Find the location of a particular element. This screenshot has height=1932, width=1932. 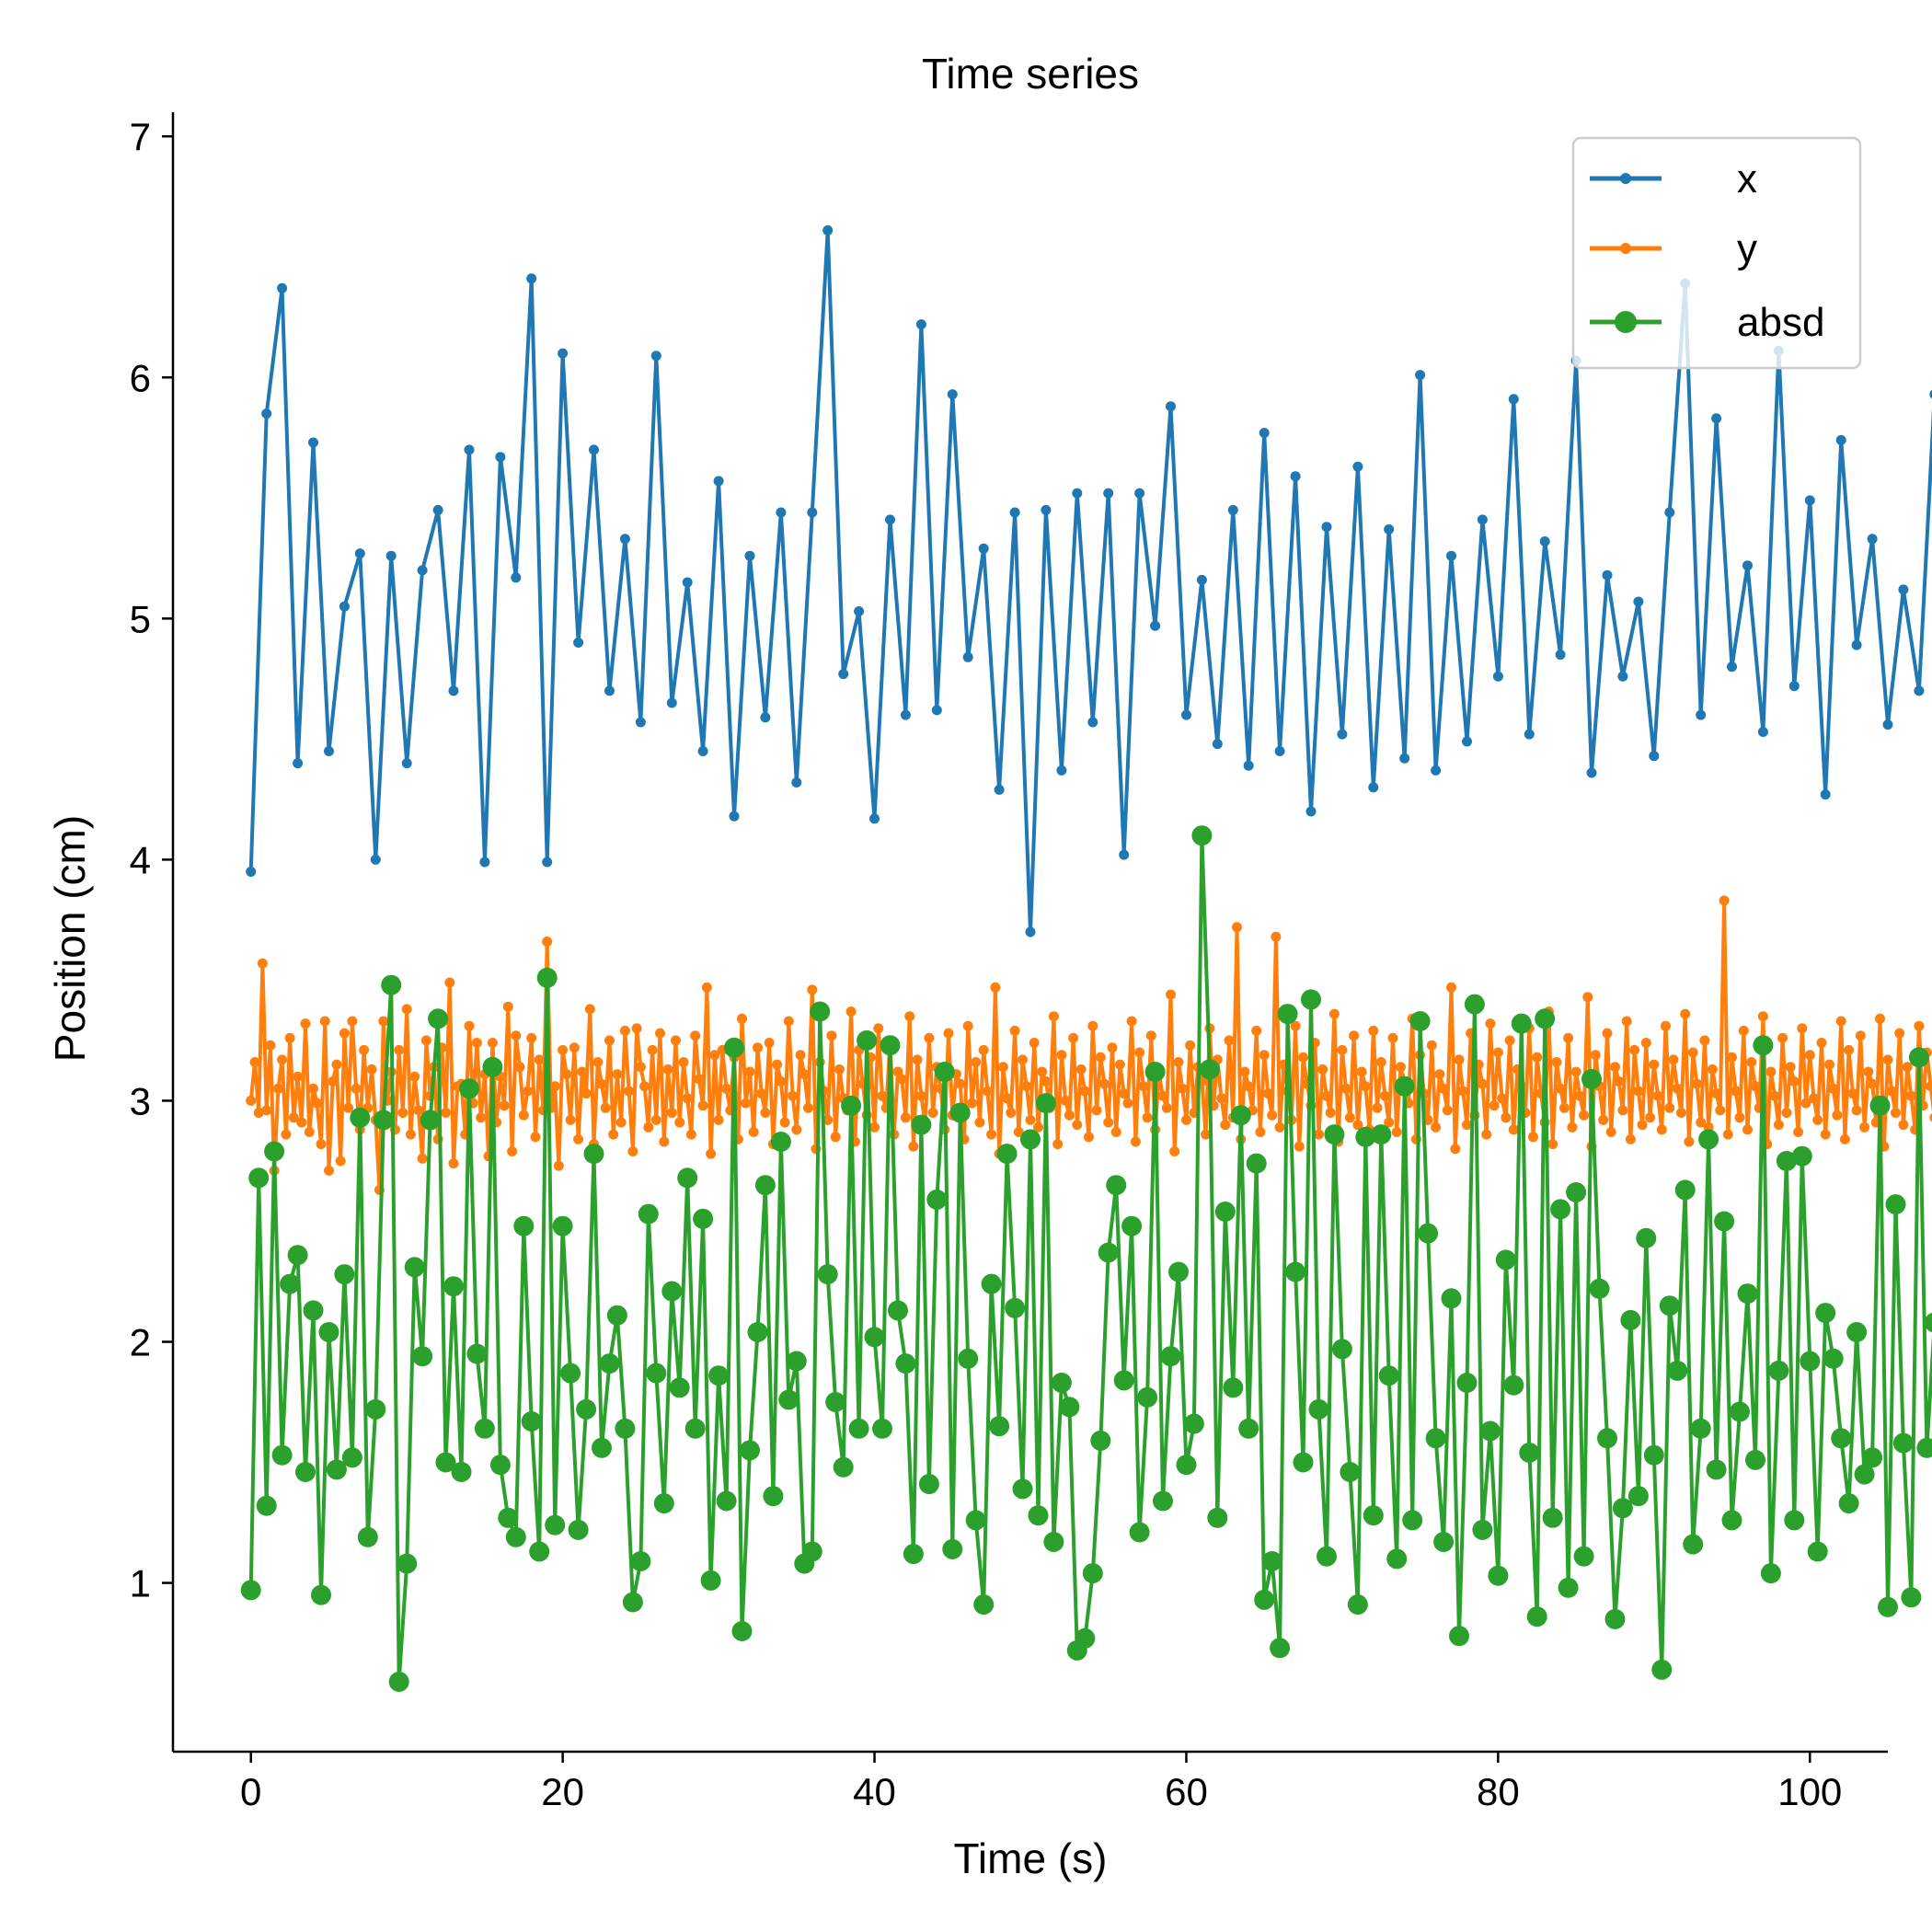

x-tick-label: 40 is located at coordinates (874, 1791).